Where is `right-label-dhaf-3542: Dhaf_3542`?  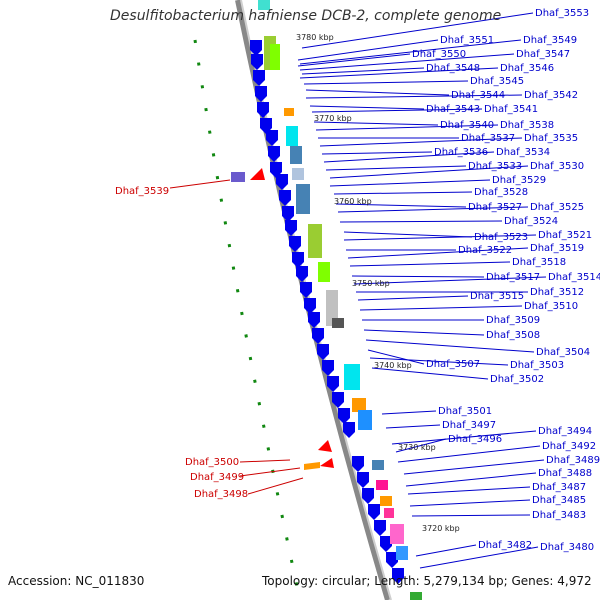
right-label-dhaf-3542: Dhaf_3542 is located at coordinates (551, 95).